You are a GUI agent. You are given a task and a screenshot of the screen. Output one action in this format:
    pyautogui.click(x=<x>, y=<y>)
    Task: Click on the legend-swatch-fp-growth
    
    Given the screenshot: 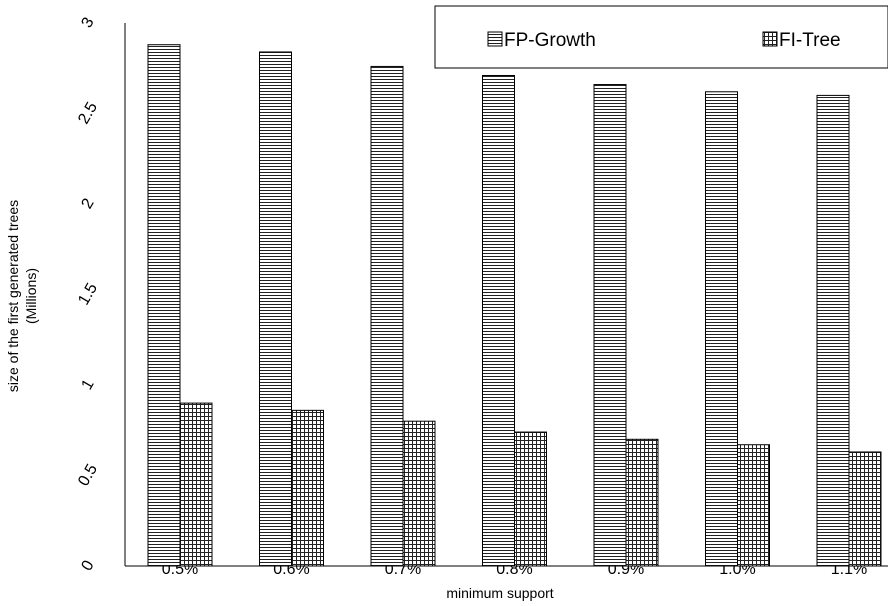 What is the action you would take?
    pyautogui.click(x=495, y=39)
    